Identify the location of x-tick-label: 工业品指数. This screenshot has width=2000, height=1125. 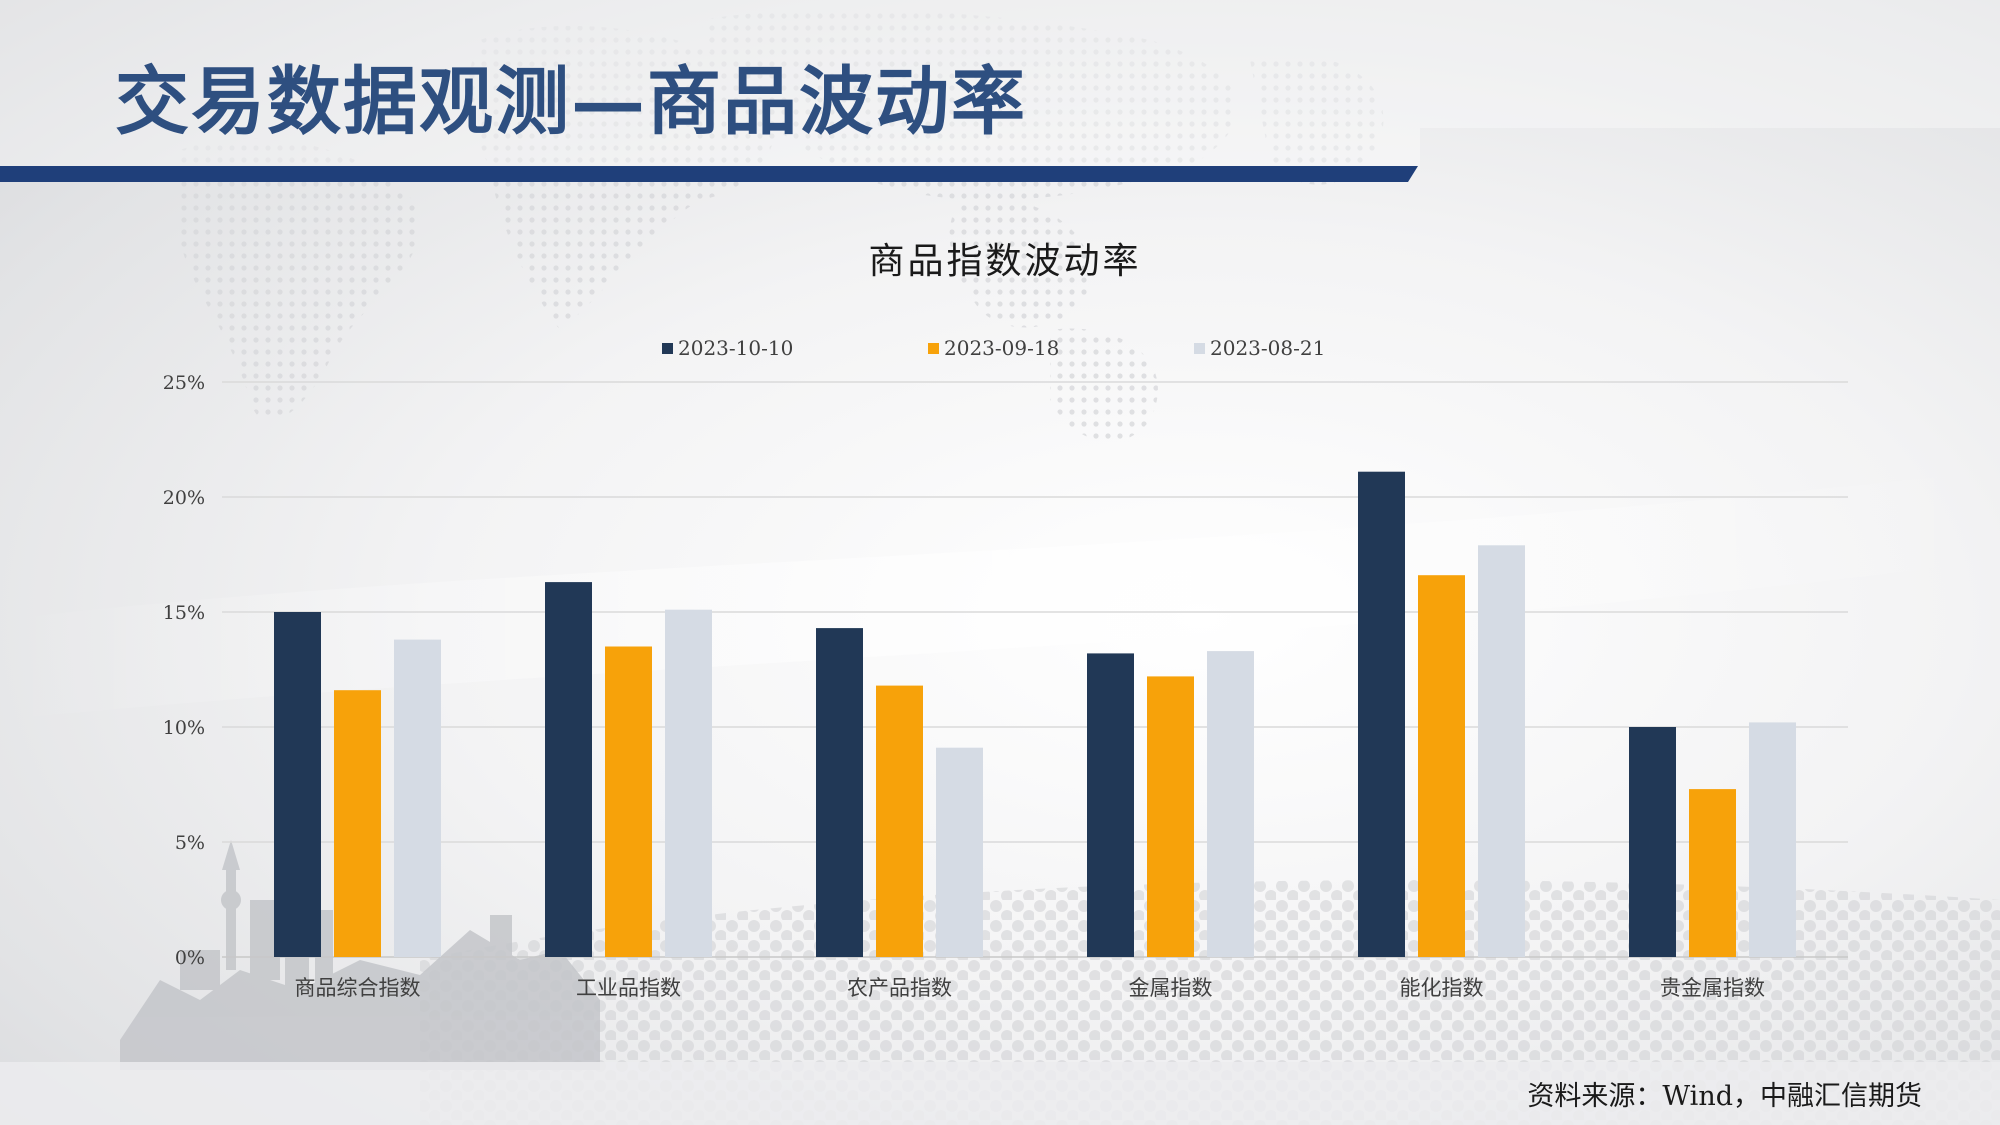
(628, 988).